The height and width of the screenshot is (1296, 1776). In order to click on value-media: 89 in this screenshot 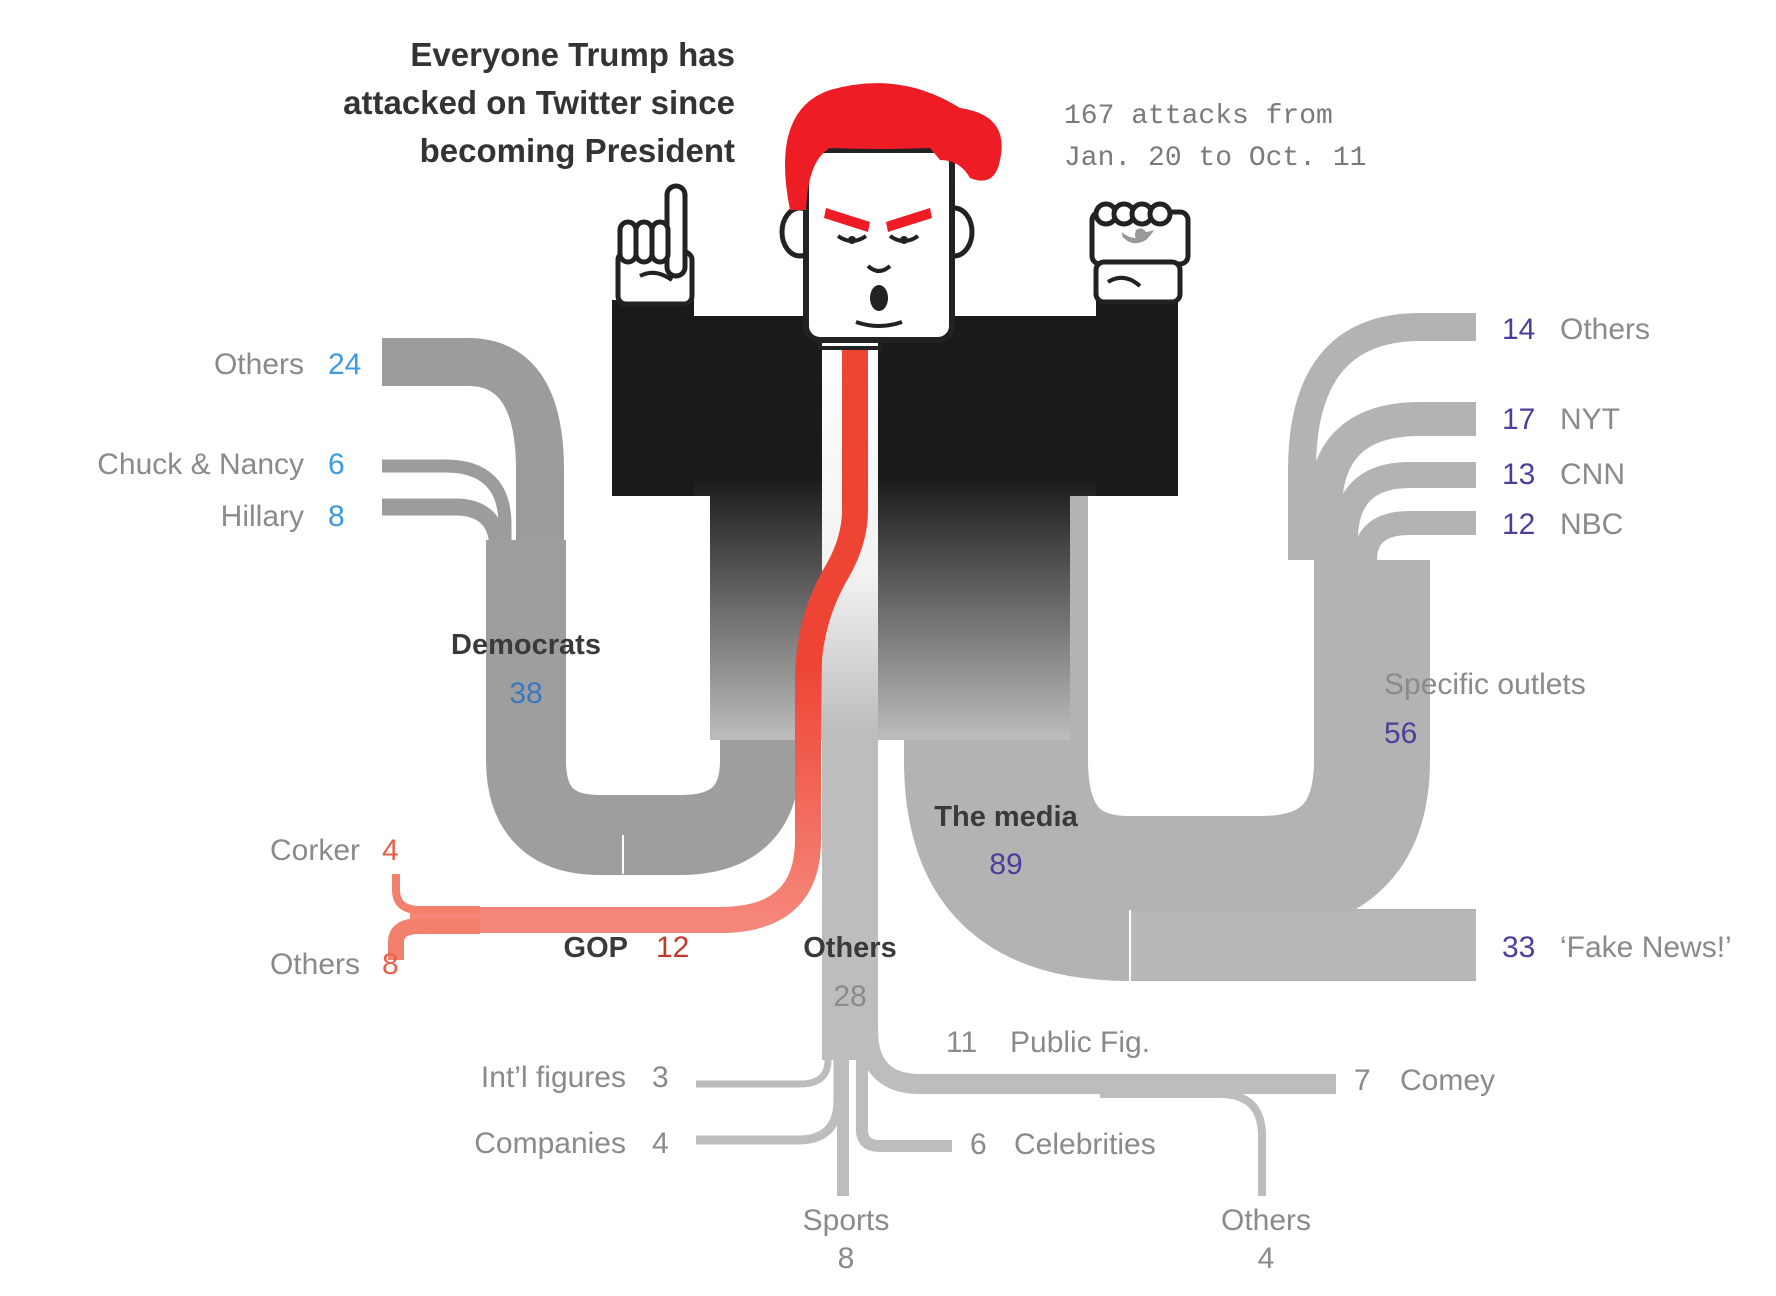, I will do `click(1005, 864)`.